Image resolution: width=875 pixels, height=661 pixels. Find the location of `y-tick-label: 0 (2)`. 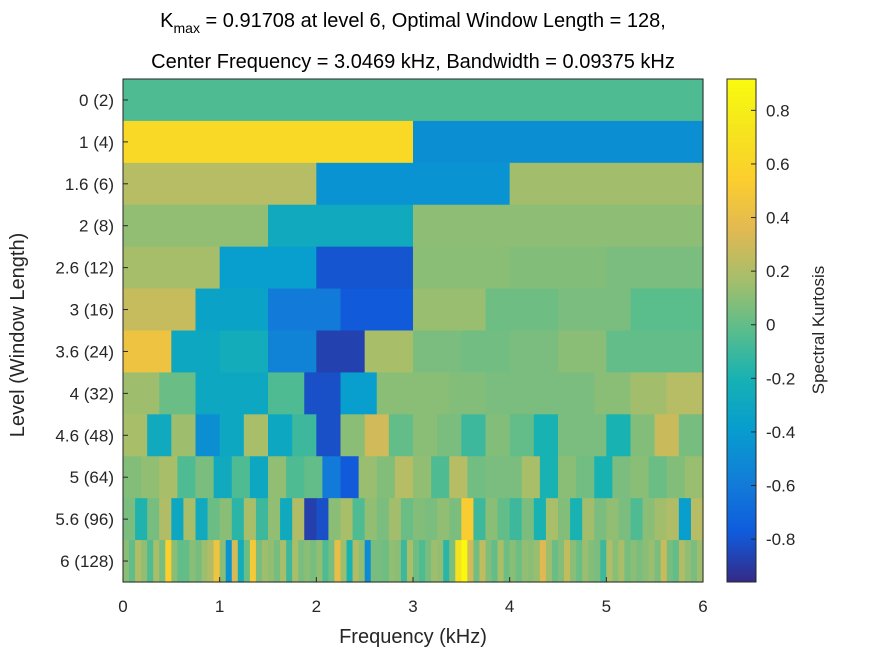

y-tick-label: 0 (2) is located at coordinates (96, 100).